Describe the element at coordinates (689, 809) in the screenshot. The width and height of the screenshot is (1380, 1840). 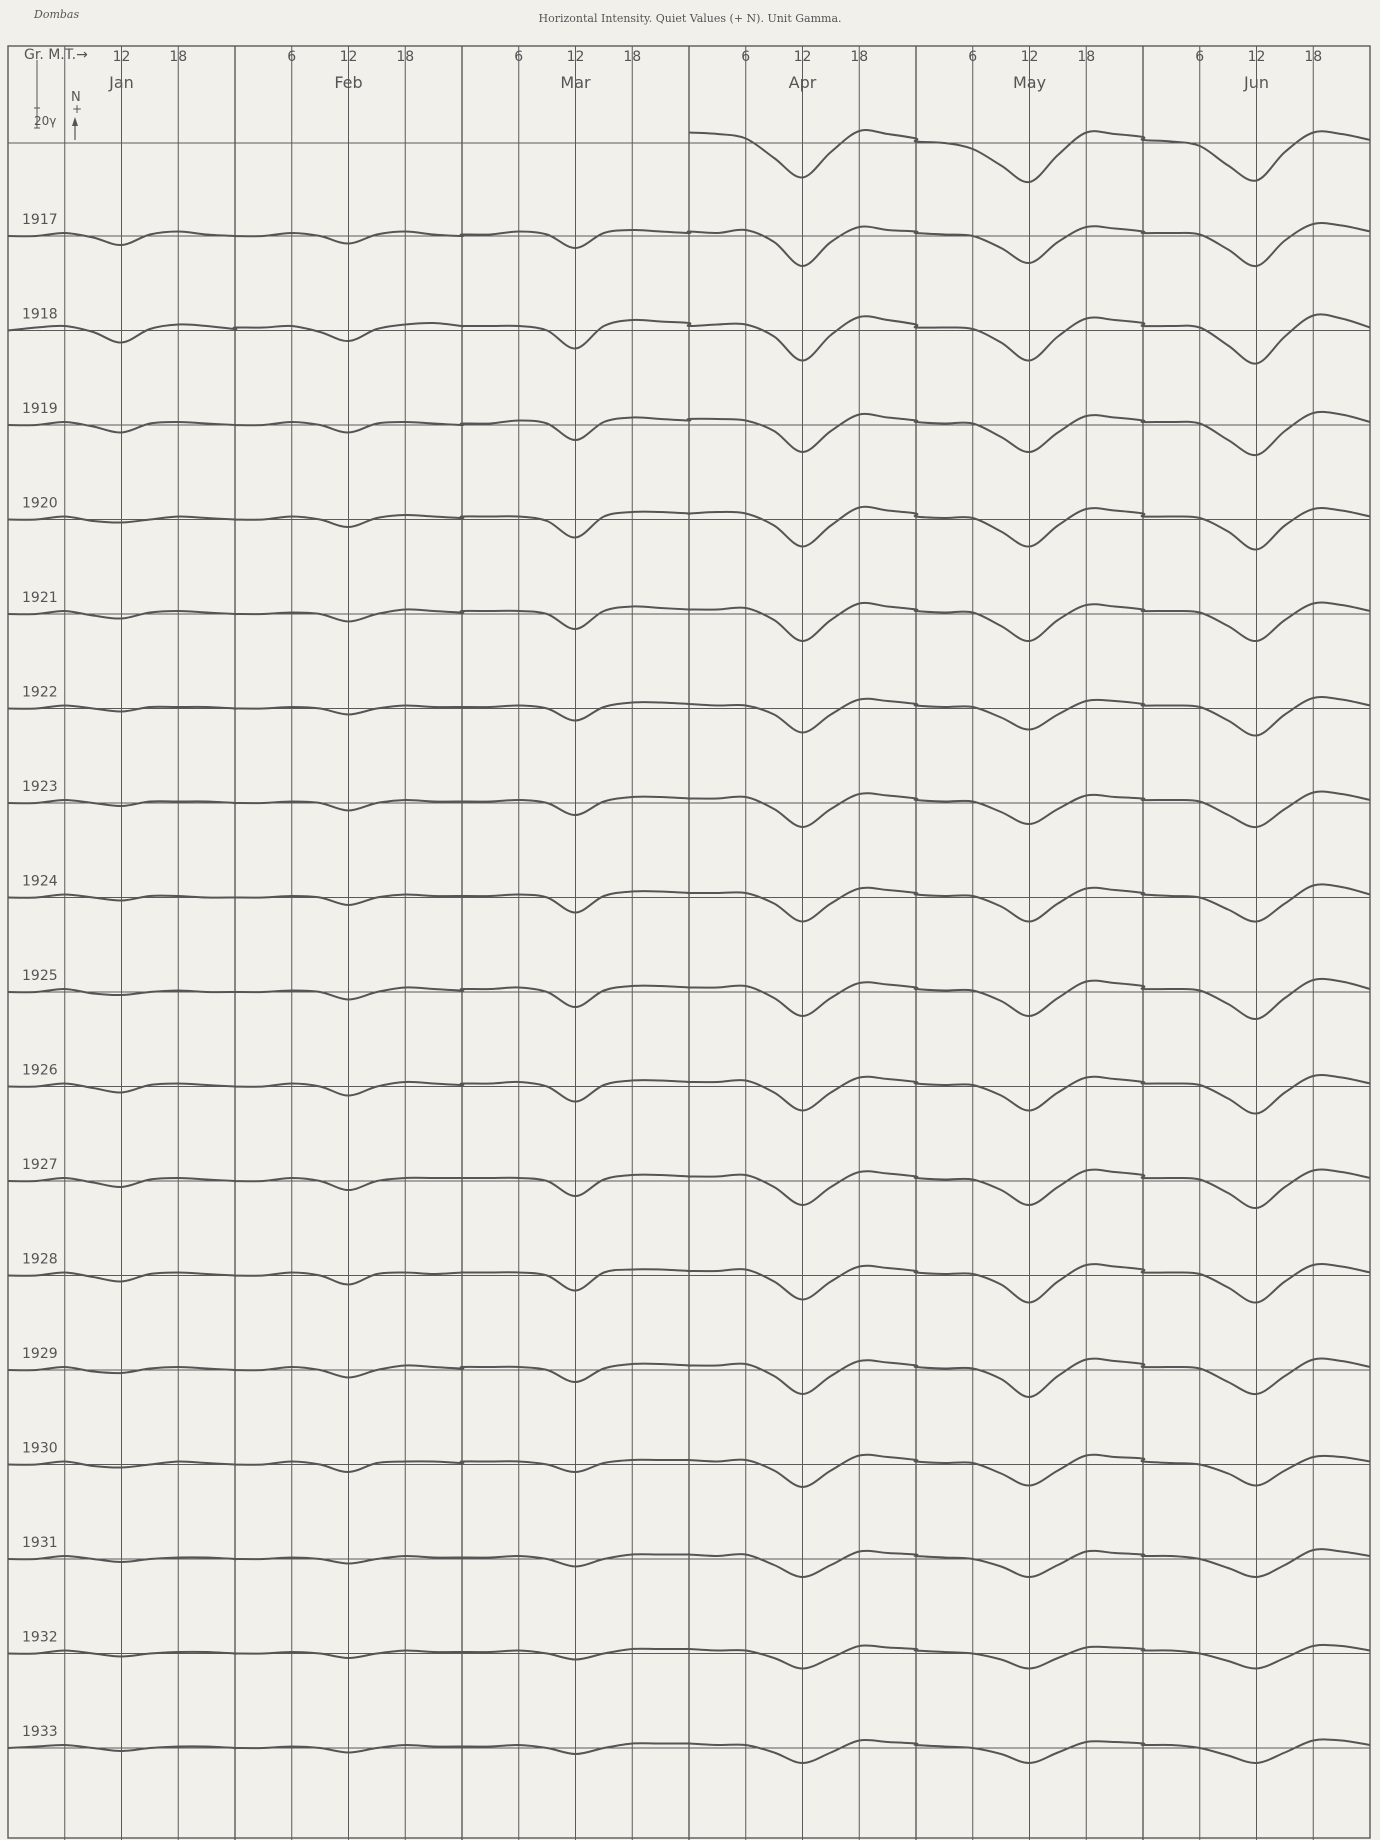
I see `trace-1923` at that location.